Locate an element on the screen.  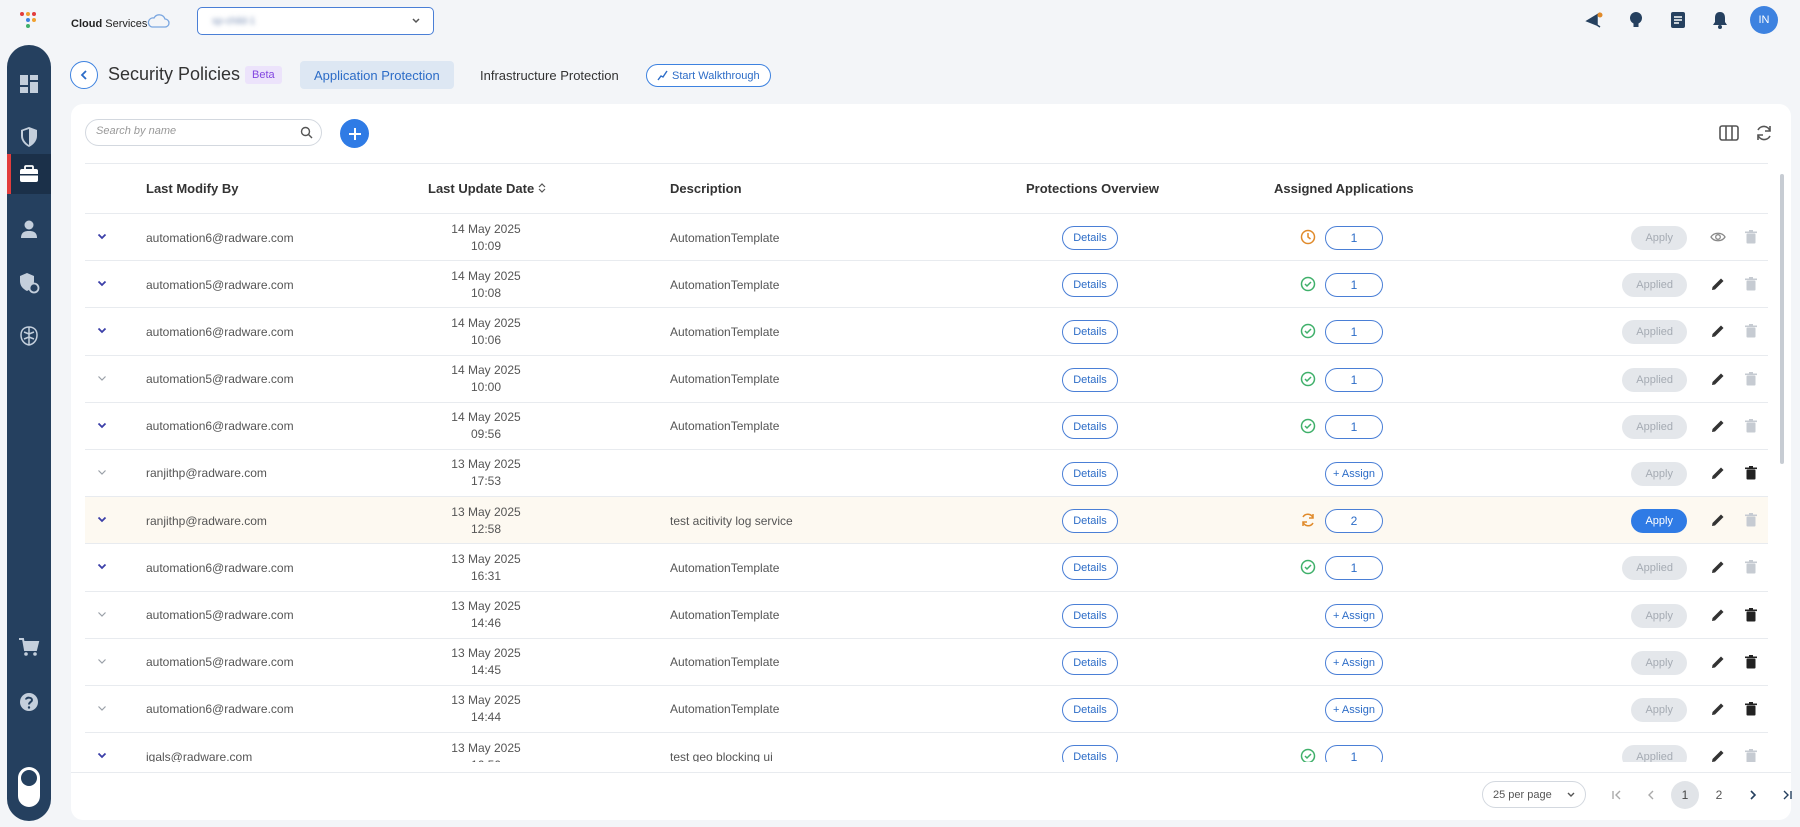
sidebar-item-cart is located at coordinates (29, 647).